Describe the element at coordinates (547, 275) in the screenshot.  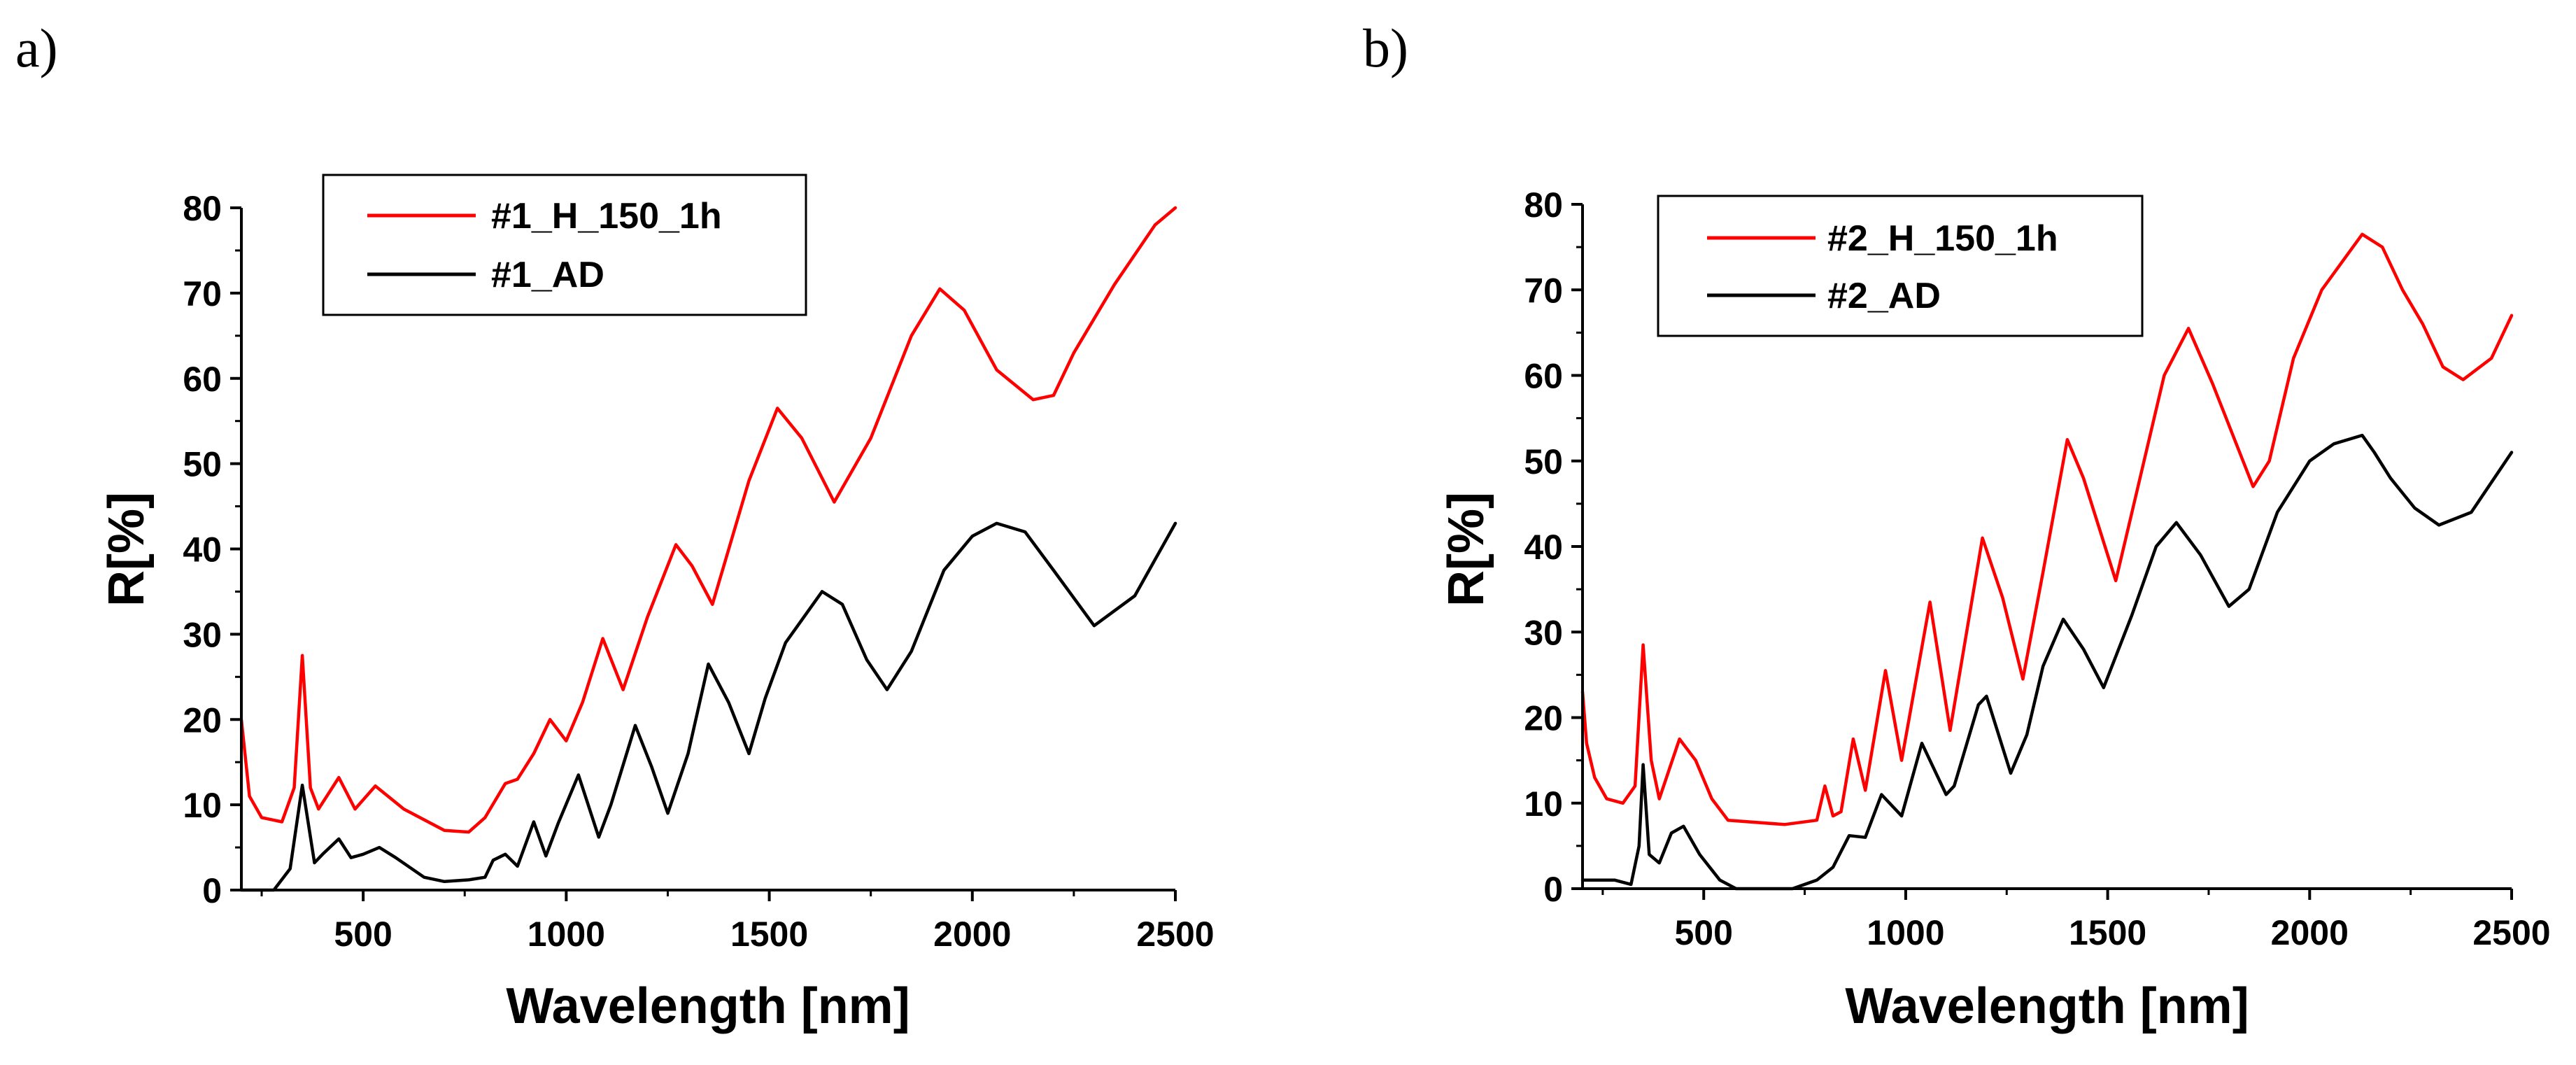
I see `panel-a-legend-label-1: #1_AD` at that location.